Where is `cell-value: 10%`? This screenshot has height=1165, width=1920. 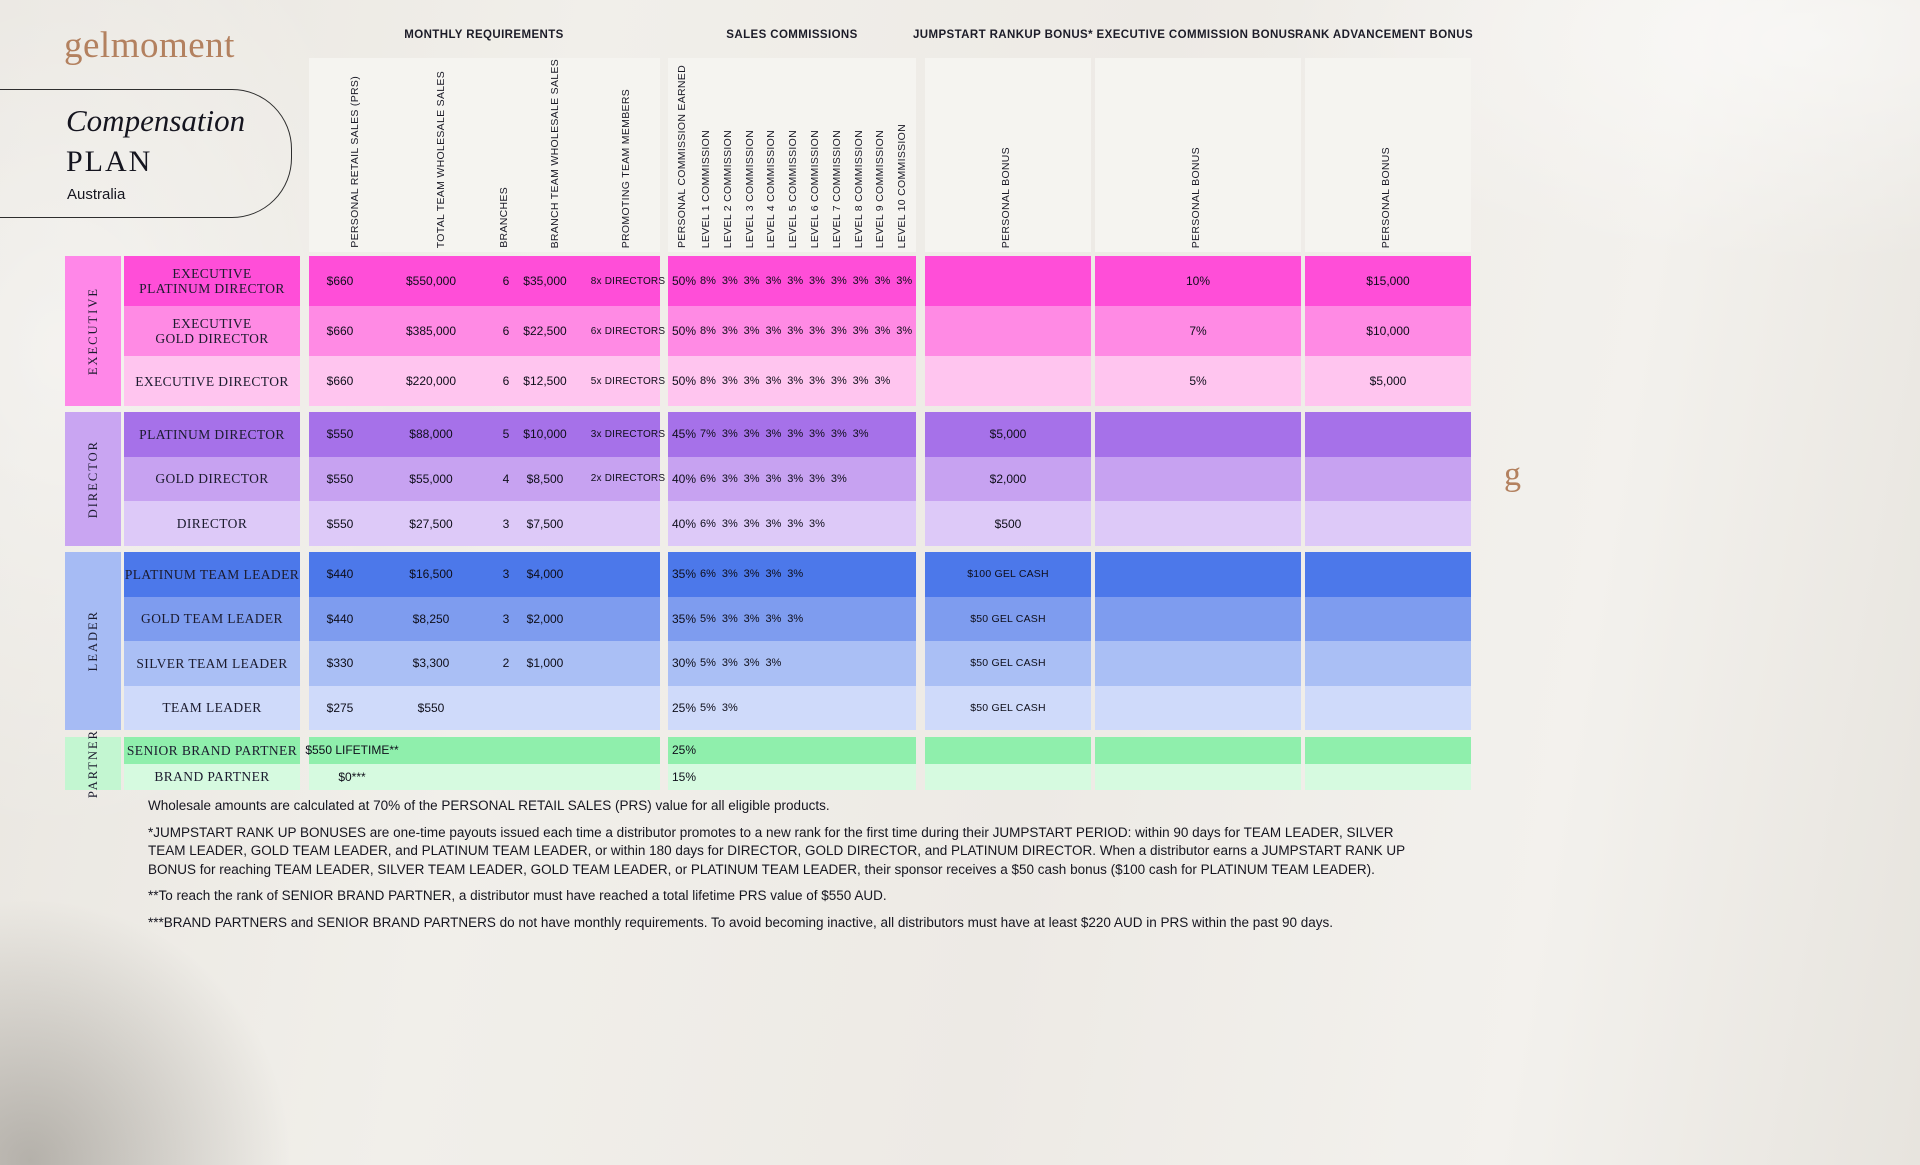 cell-value: 10% is located at coordinates (1198, 281).